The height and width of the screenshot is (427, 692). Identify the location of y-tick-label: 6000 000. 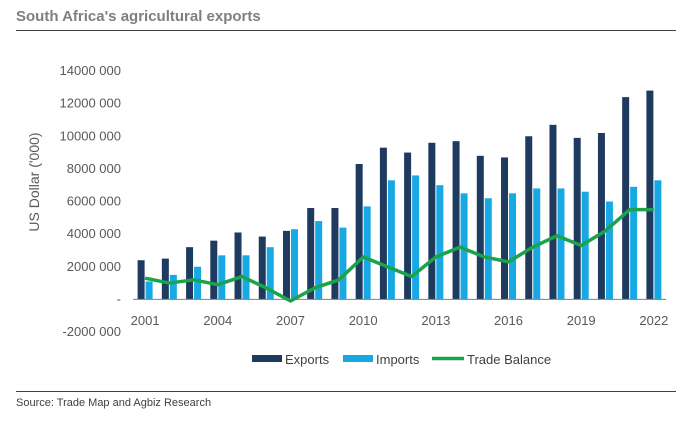
(94, 201).